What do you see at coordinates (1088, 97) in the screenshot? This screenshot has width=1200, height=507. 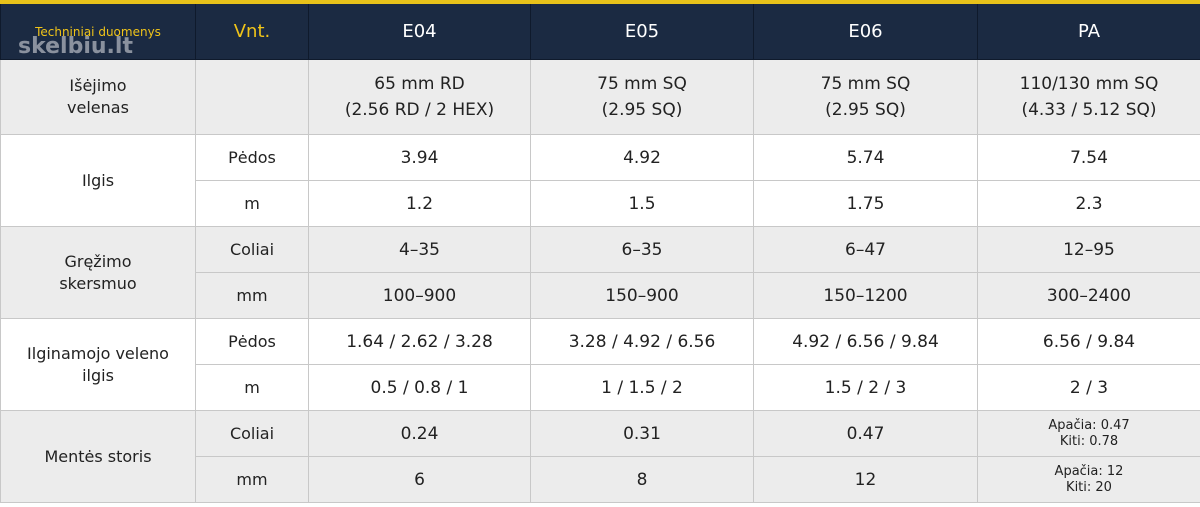 I see `value-cell: 110/130 mm SQ (4.33 / 5.12 SQ)` at bounding box center [1088, 97].